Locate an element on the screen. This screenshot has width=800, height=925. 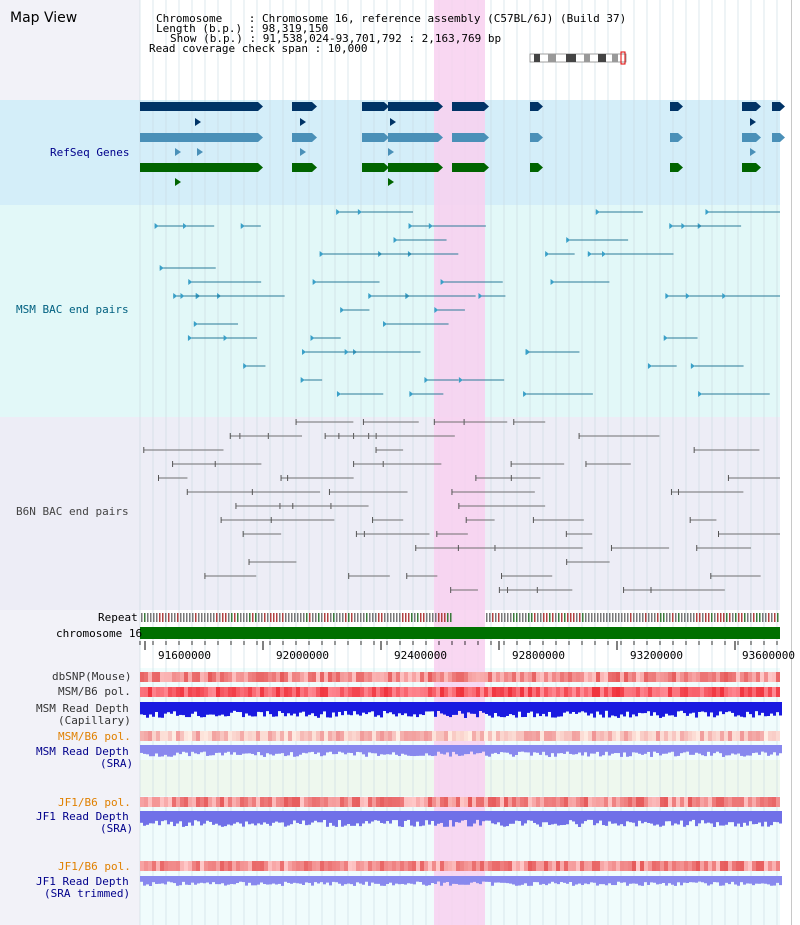
refseq-genes-label: RefSeq Genes is located at coordinates (90, 152).